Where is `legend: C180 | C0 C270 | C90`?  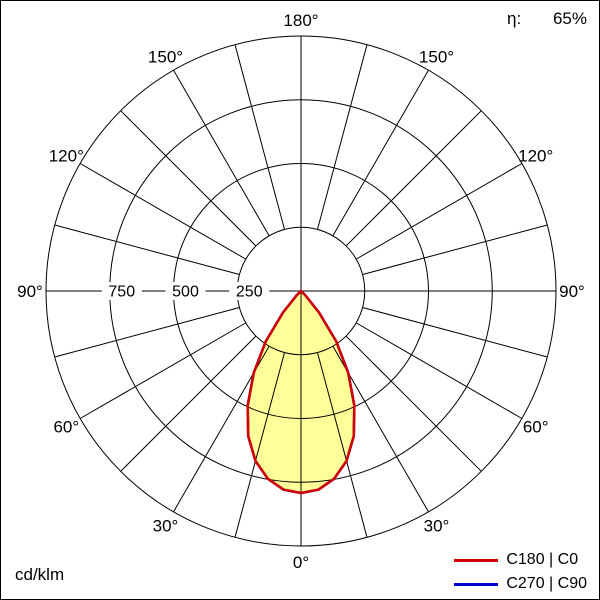
legend: C180 | C0 C270 | C90 is located at coordinates (520, 572).